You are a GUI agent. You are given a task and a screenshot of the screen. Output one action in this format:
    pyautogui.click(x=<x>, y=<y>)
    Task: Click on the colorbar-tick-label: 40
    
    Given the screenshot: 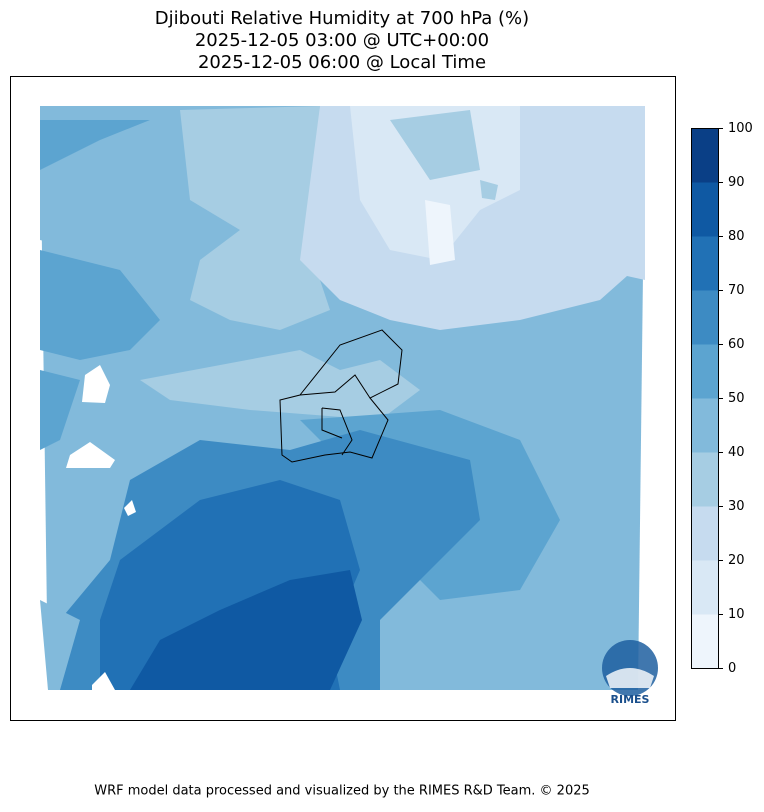 What is the action you would take?
    pyautogui.click(x=736, y=452)
    